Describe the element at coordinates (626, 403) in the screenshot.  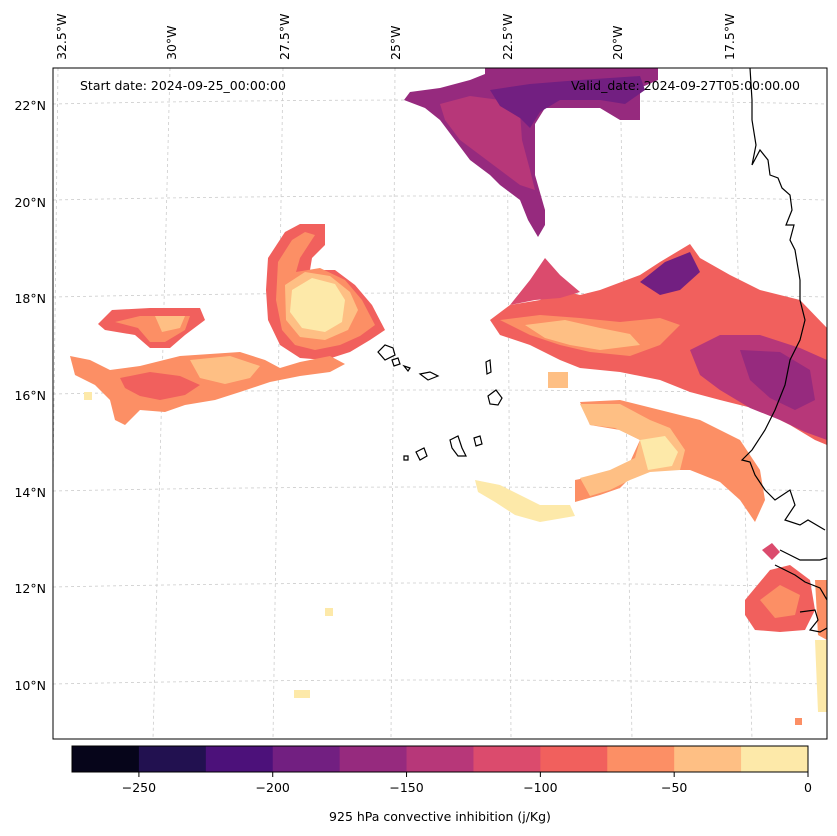
I see `meridian-20w` at that location.